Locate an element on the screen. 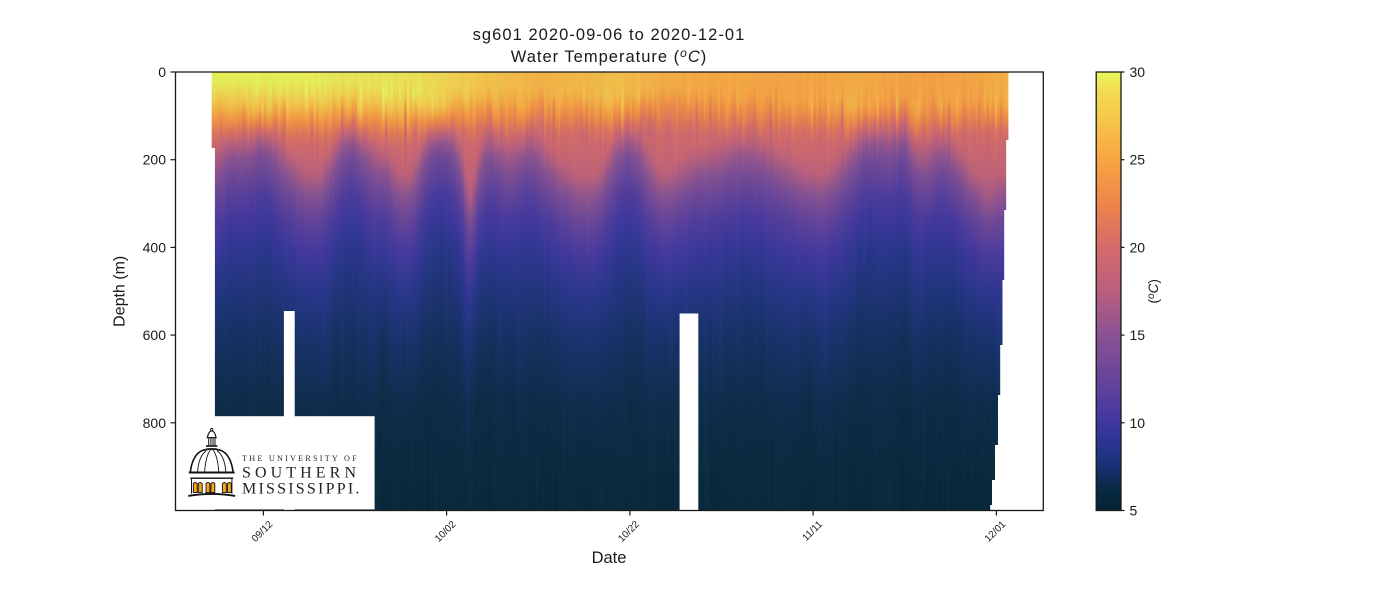  svg-text: 600 is located at coordinates (155, 335).